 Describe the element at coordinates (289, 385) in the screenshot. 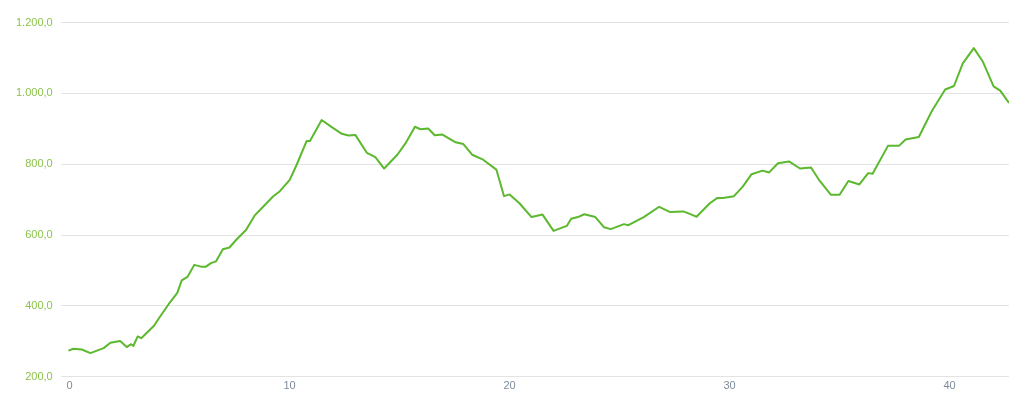

I see `x-tick-label: 10` at that location.